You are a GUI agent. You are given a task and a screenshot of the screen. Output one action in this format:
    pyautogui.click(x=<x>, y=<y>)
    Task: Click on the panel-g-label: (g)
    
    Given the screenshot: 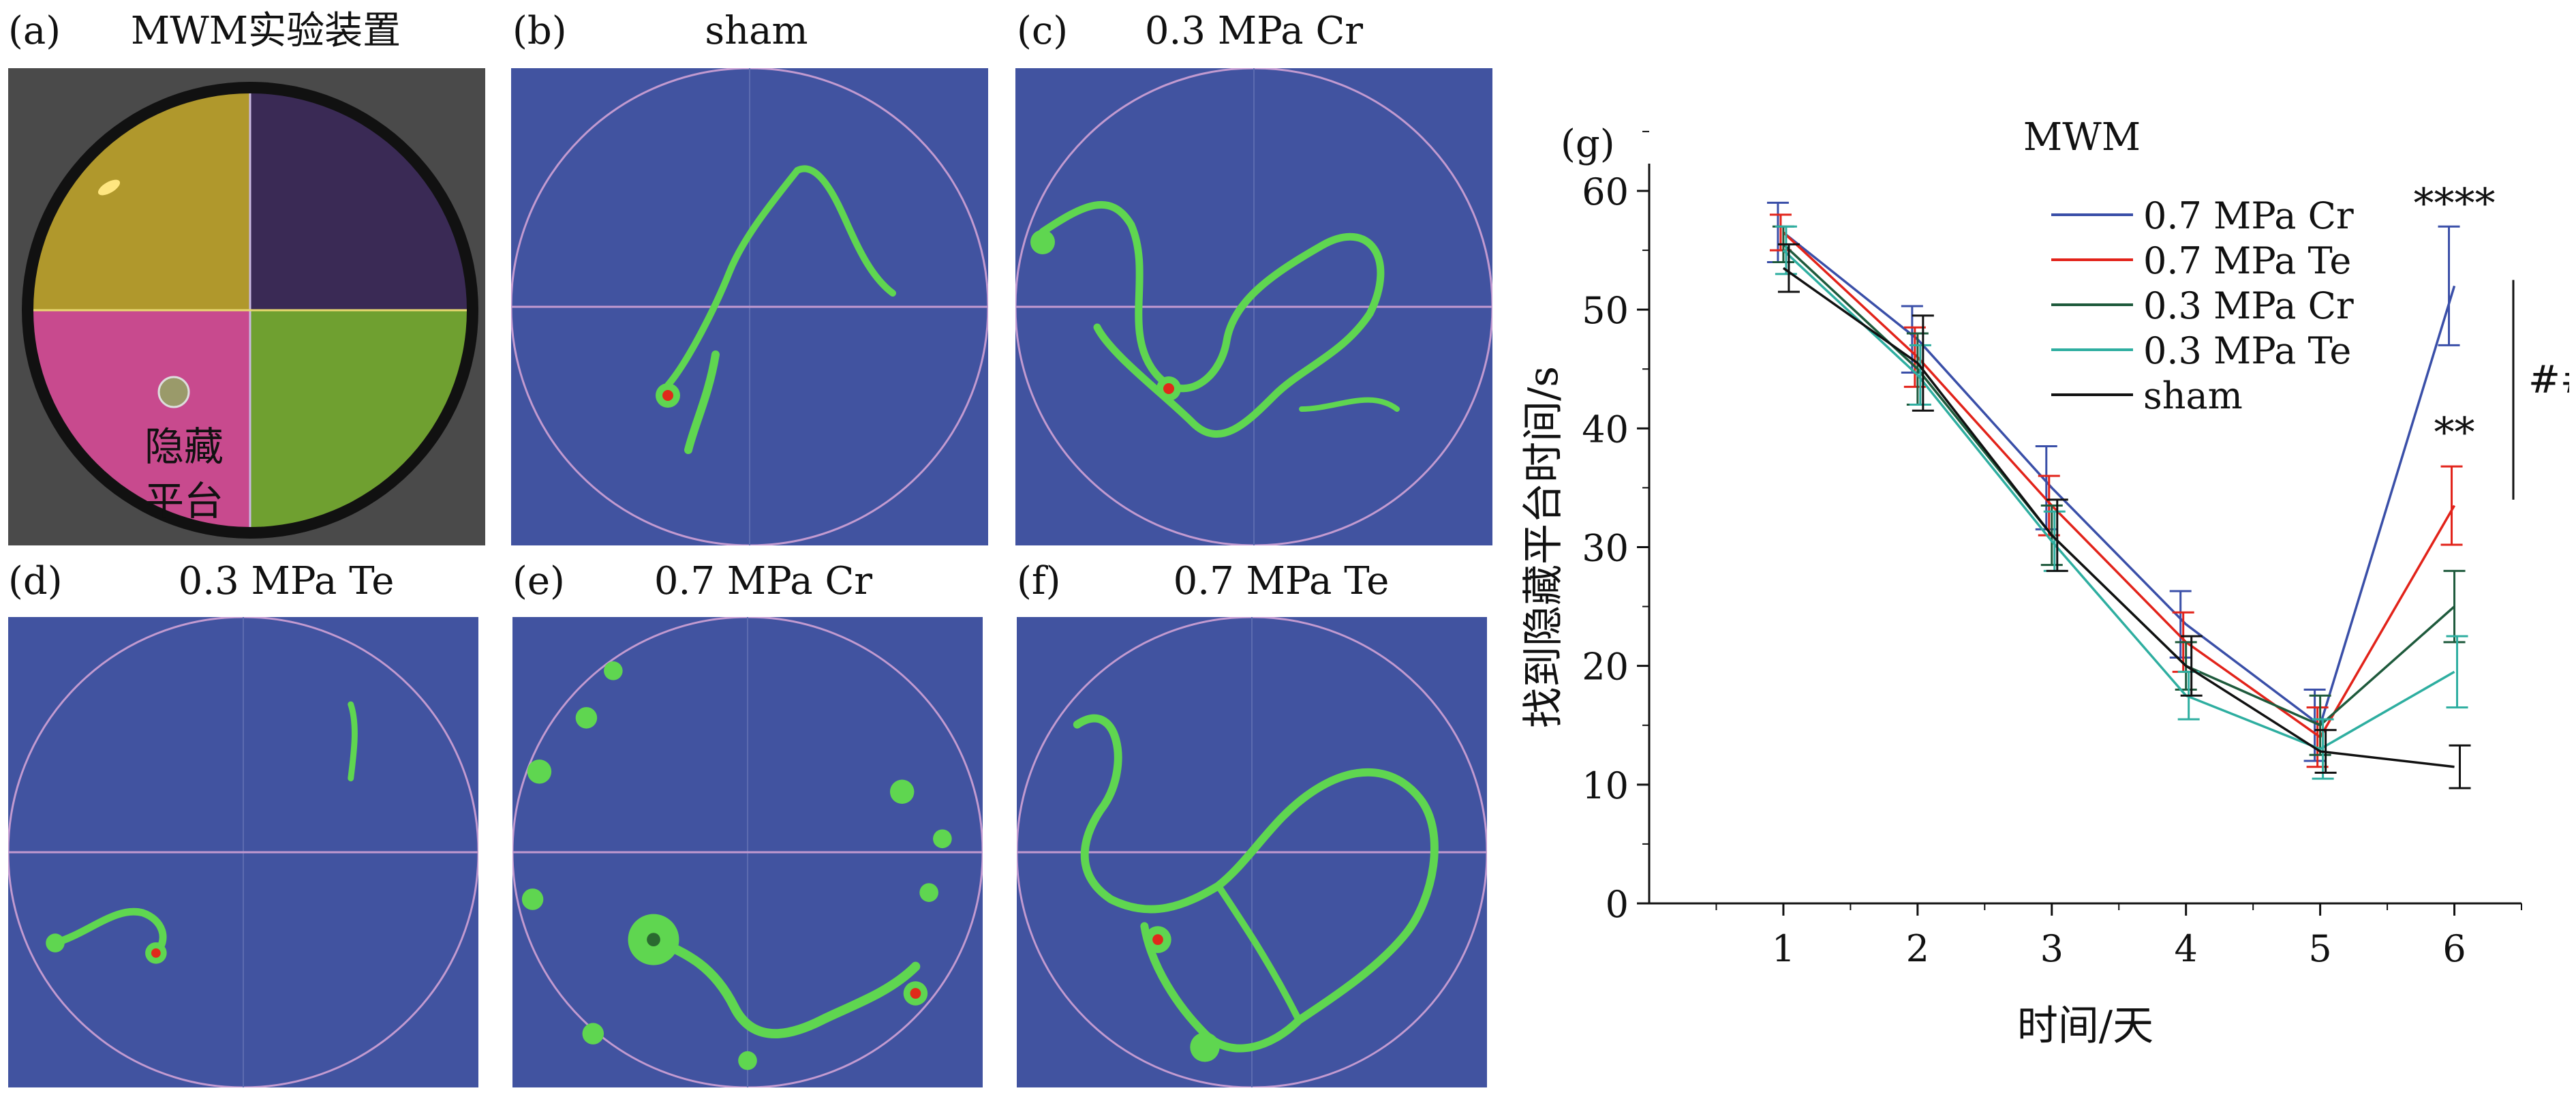 What is the action you would take?
    pyautogui.click(x=1588, y=144)
    